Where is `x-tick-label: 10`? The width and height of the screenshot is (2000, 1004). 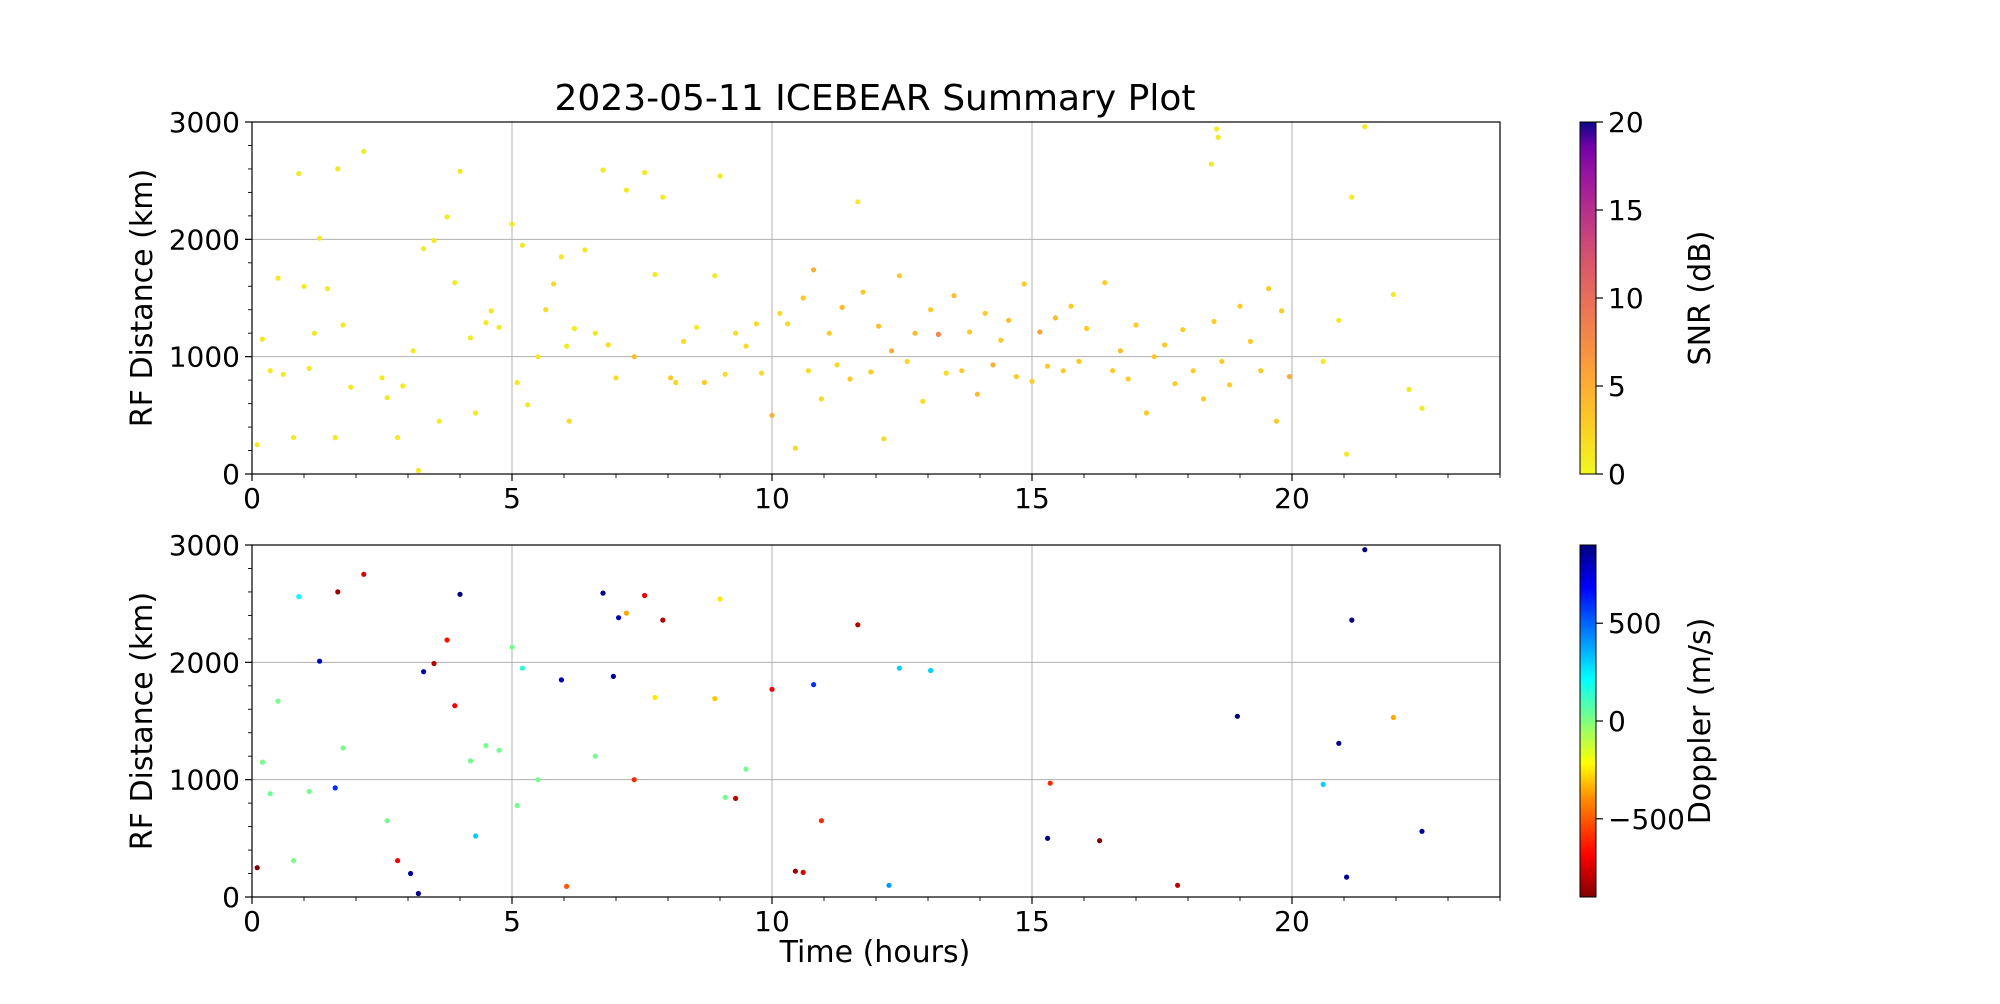
x-tick-label: 10 is located at coordinates (772, 921).